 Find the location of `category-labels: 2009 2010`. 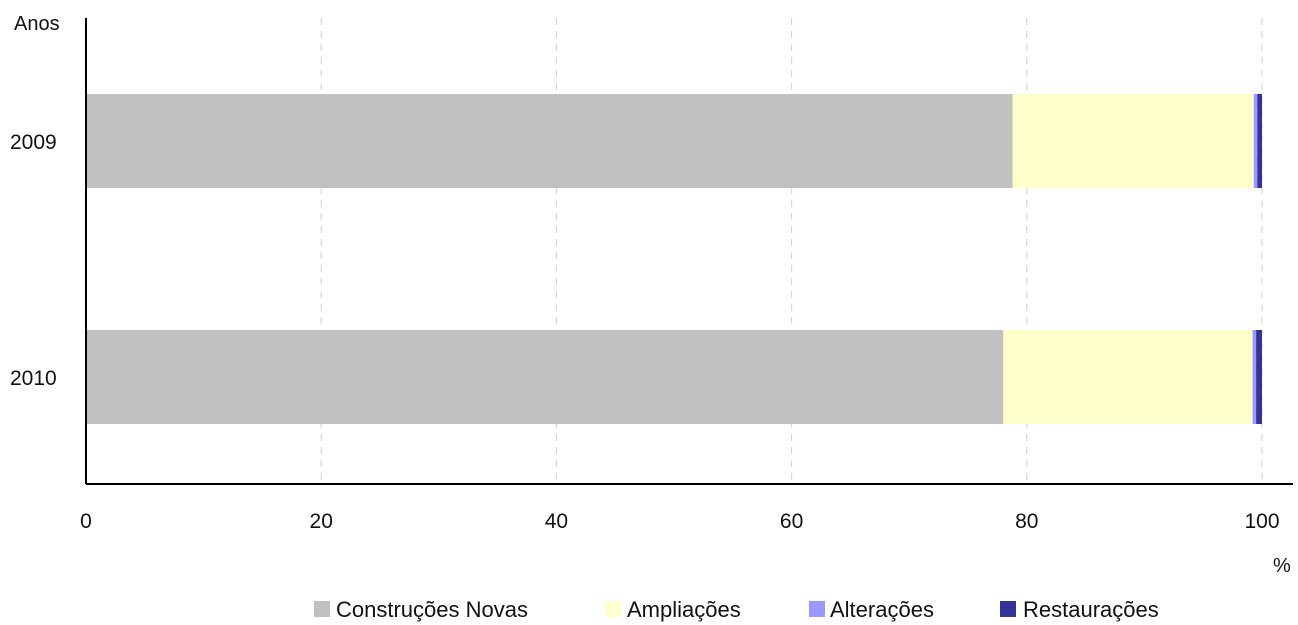

category-labels: 2009 2010 is located at coordinates (33, 260).